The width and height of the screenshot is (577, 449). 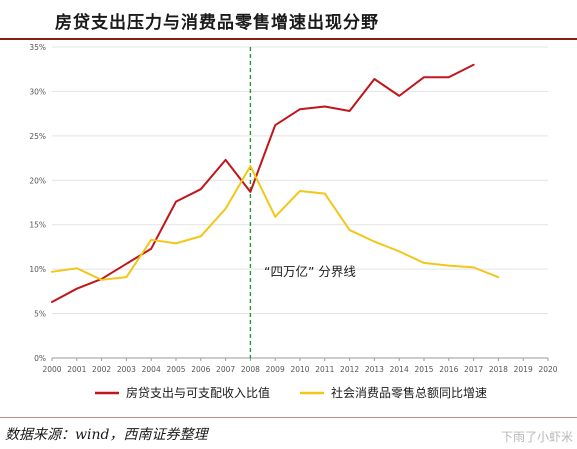 What do you see at coordinates (299, 369) in the screenshot?
I see `x-tick-label: 2010` at bounding box center [299, 369].